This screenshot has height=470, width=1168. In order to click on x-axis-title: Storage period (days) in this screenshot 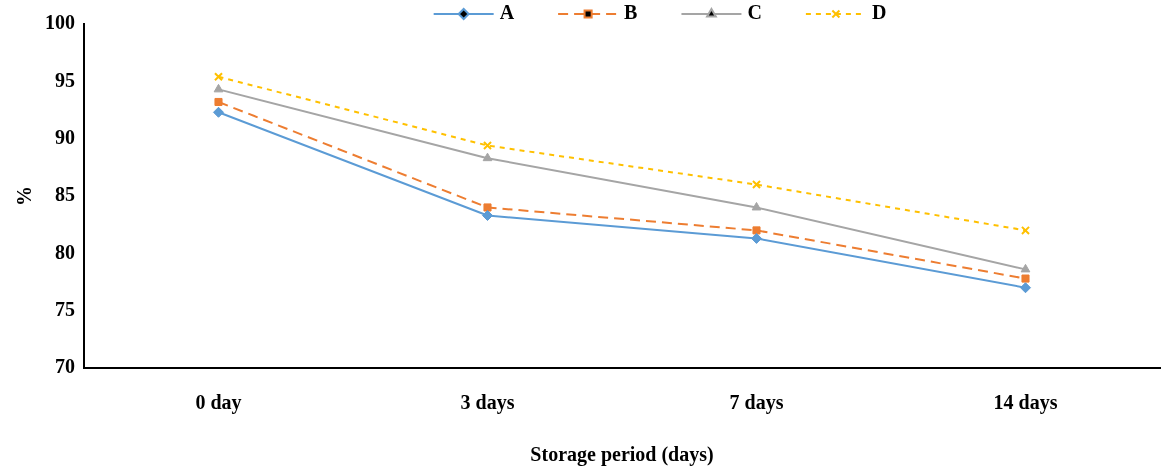, I will do `click(622, 455)`.